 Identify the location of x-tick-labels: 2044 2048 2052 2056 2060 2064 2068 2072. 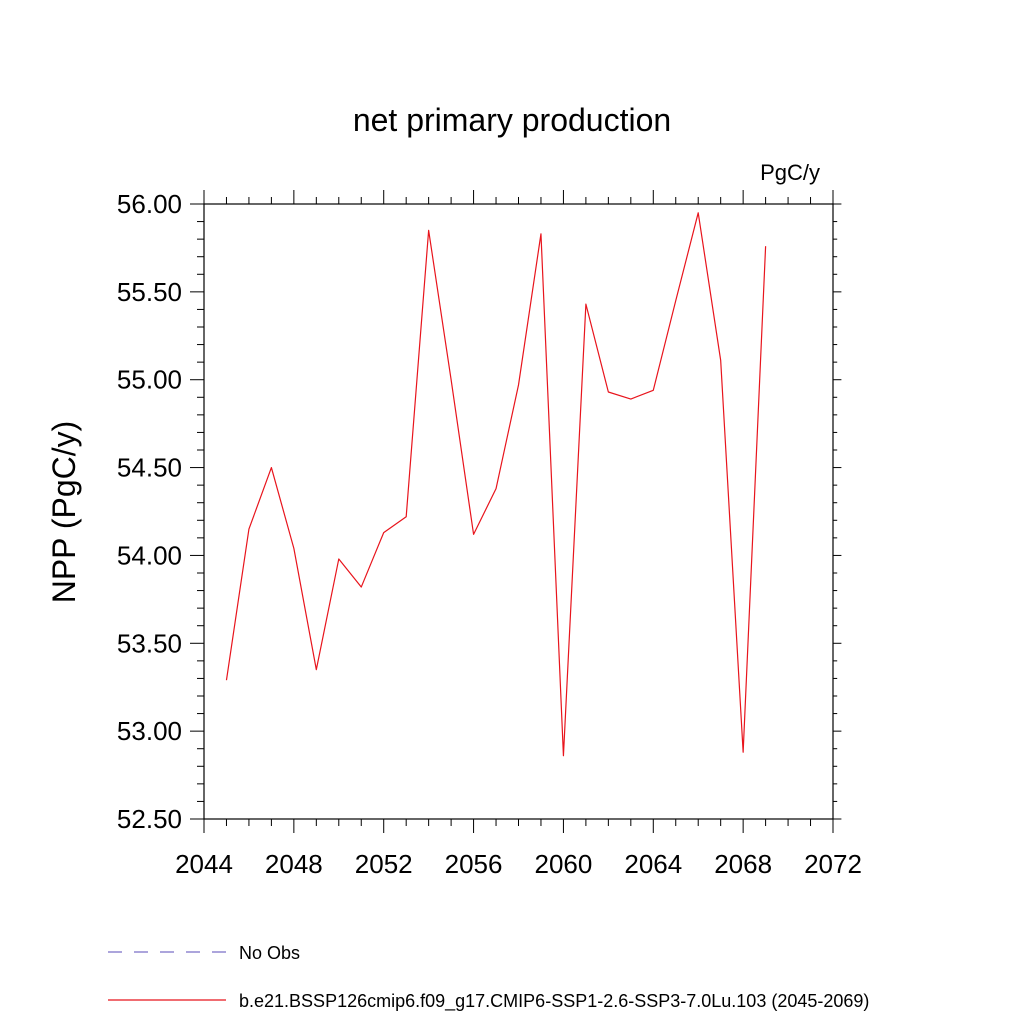
(518, 864).